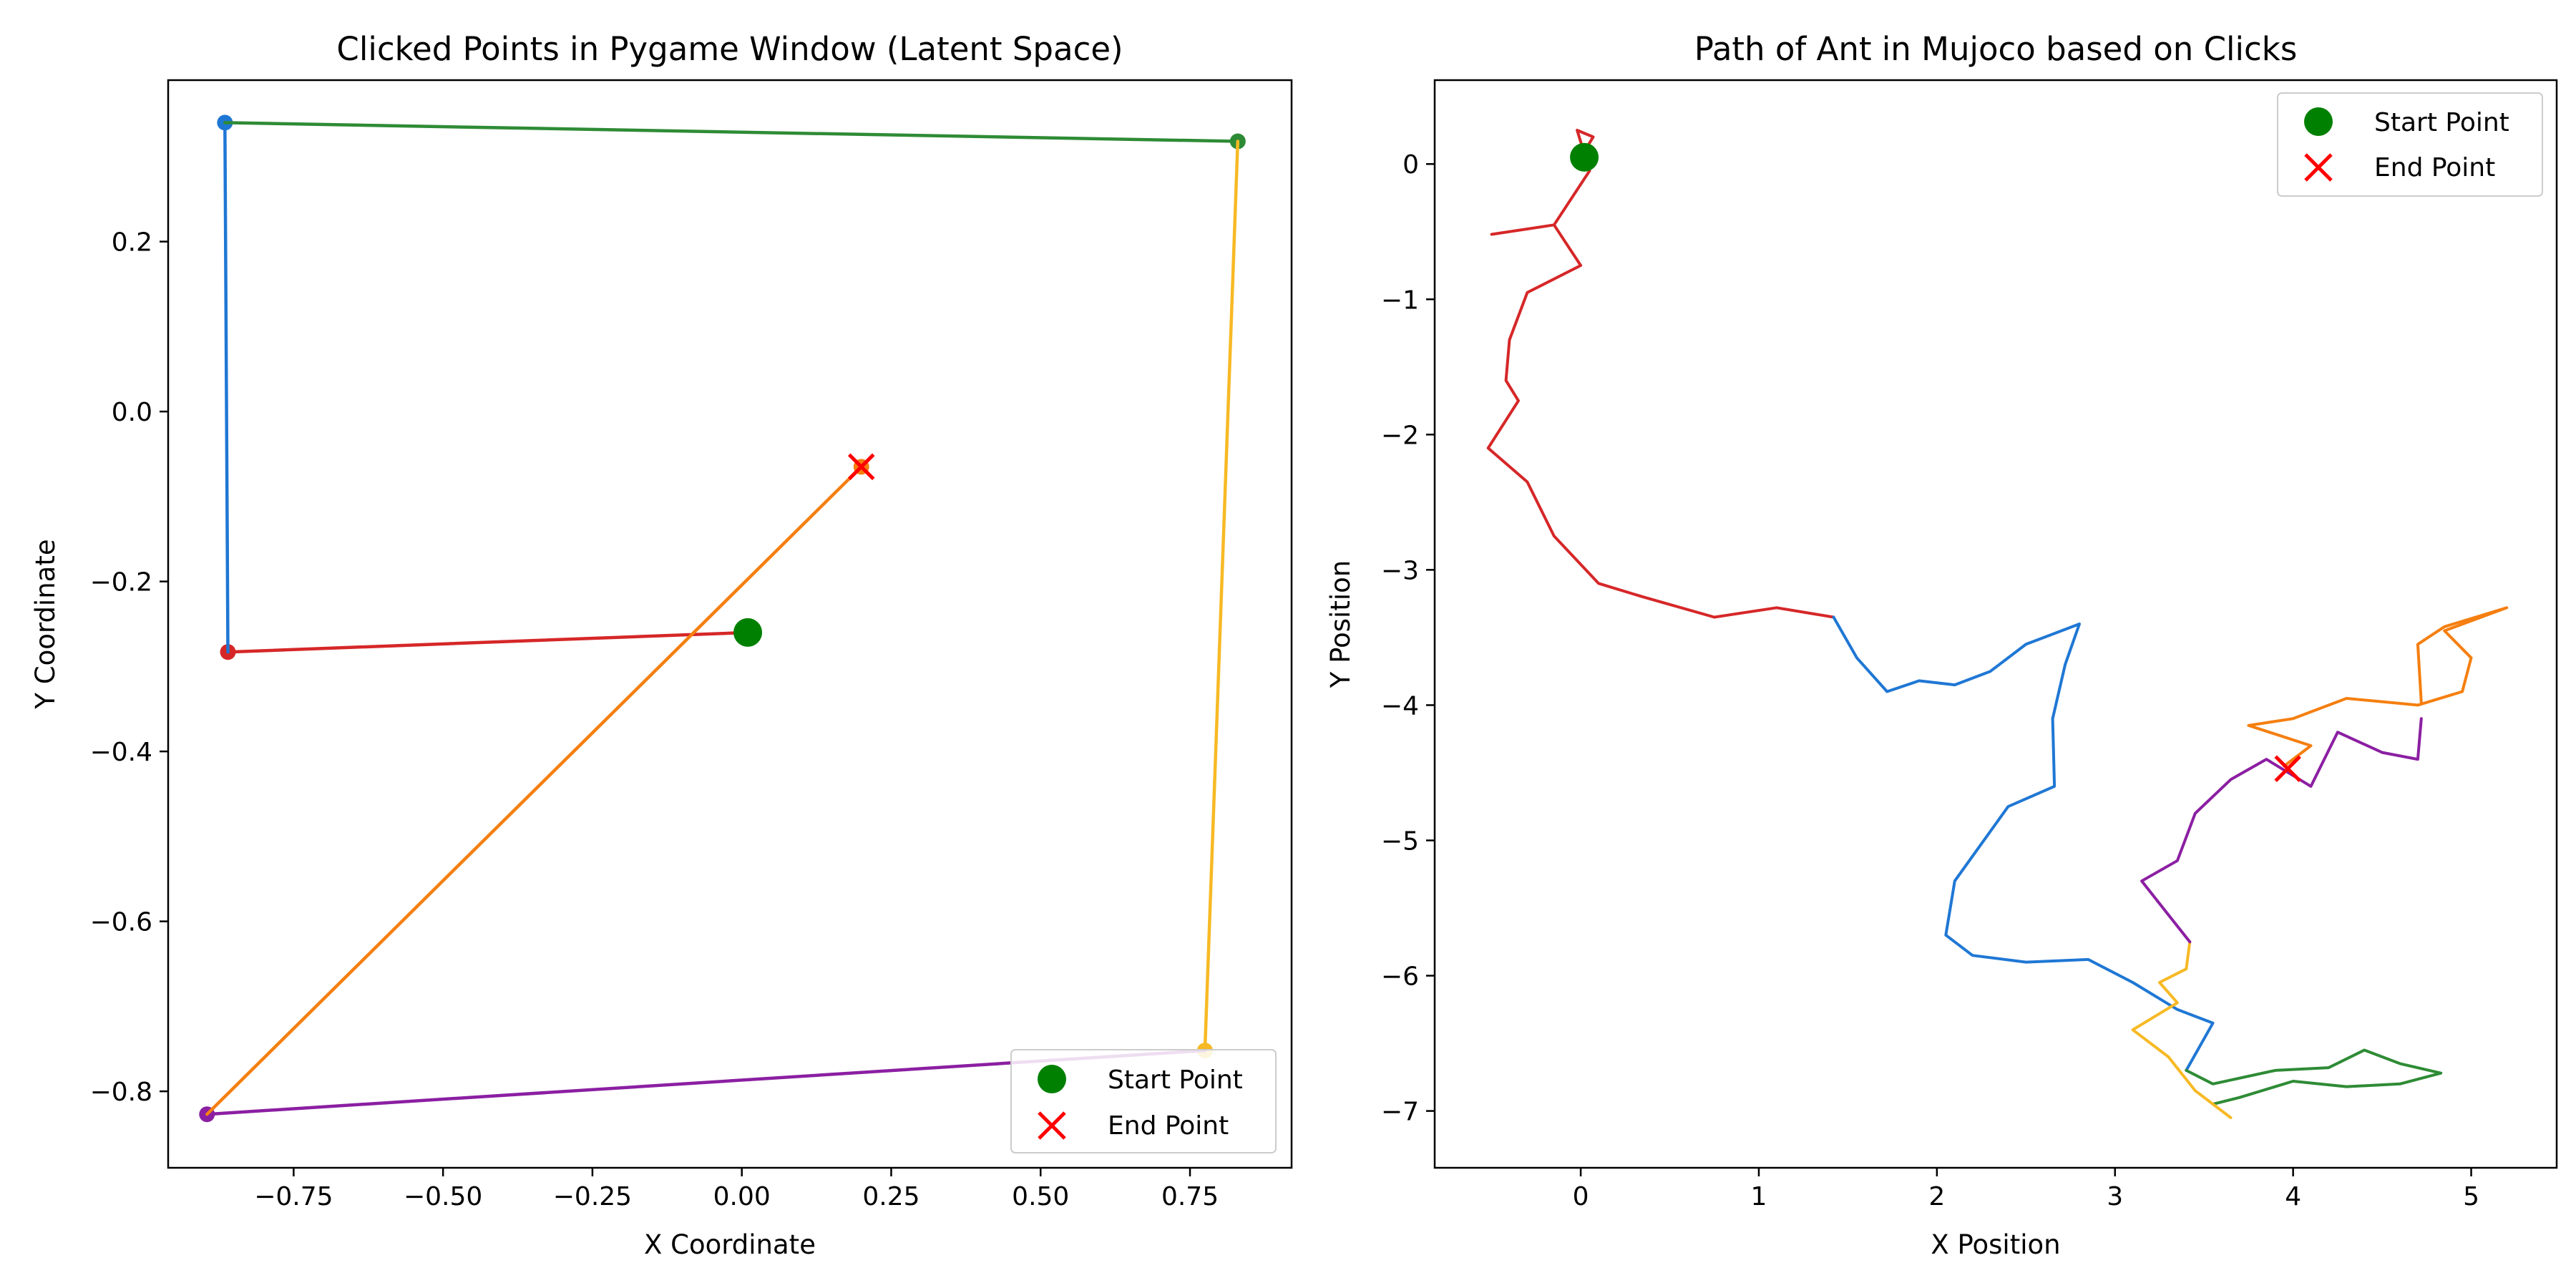 Image resolution: width=2576 pixels, height=1288 pixels. Describe the element at coordinates (1400, 841) in the screenshot. I see `y-tick-label: −5` at that location.